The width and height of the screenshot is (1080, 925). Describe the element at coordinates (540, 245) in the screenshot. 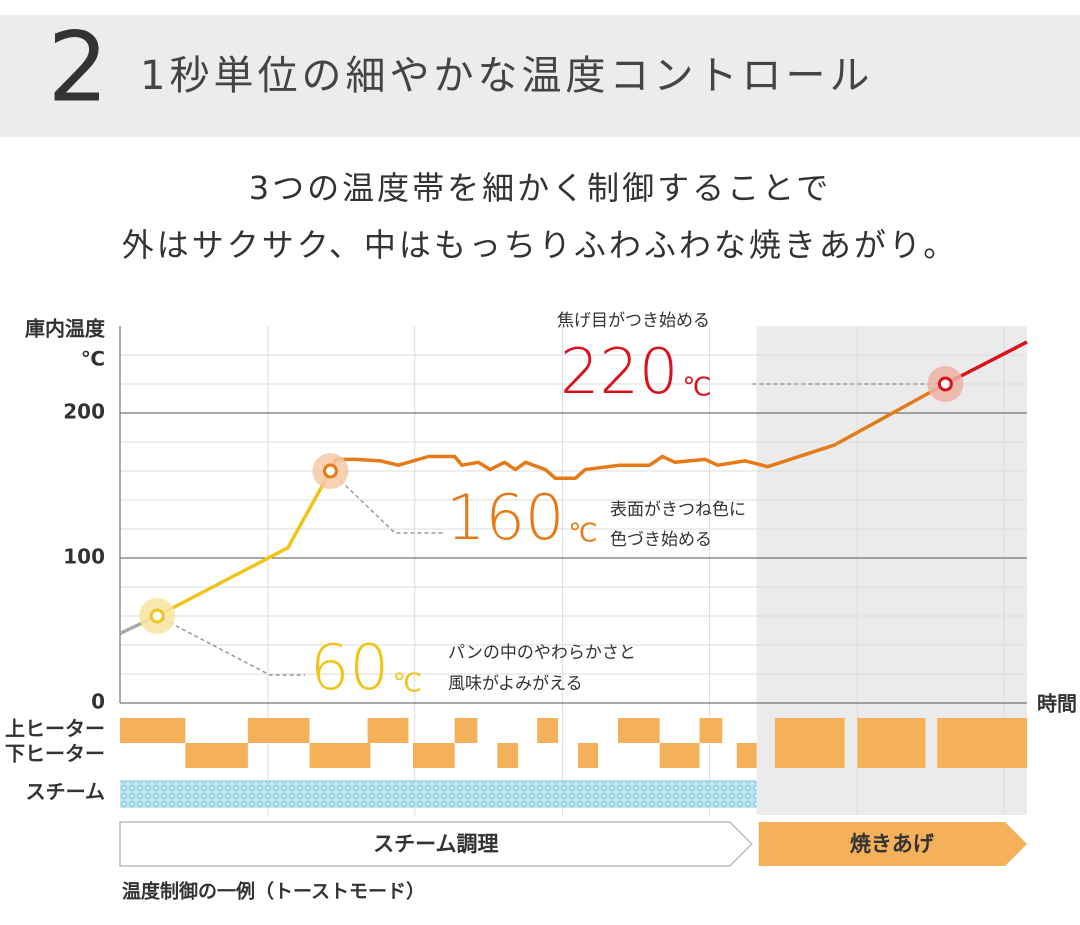

I see `subtitle: 外はサクサク、中はもっちりふわふわな焼きあがり。` at that location.